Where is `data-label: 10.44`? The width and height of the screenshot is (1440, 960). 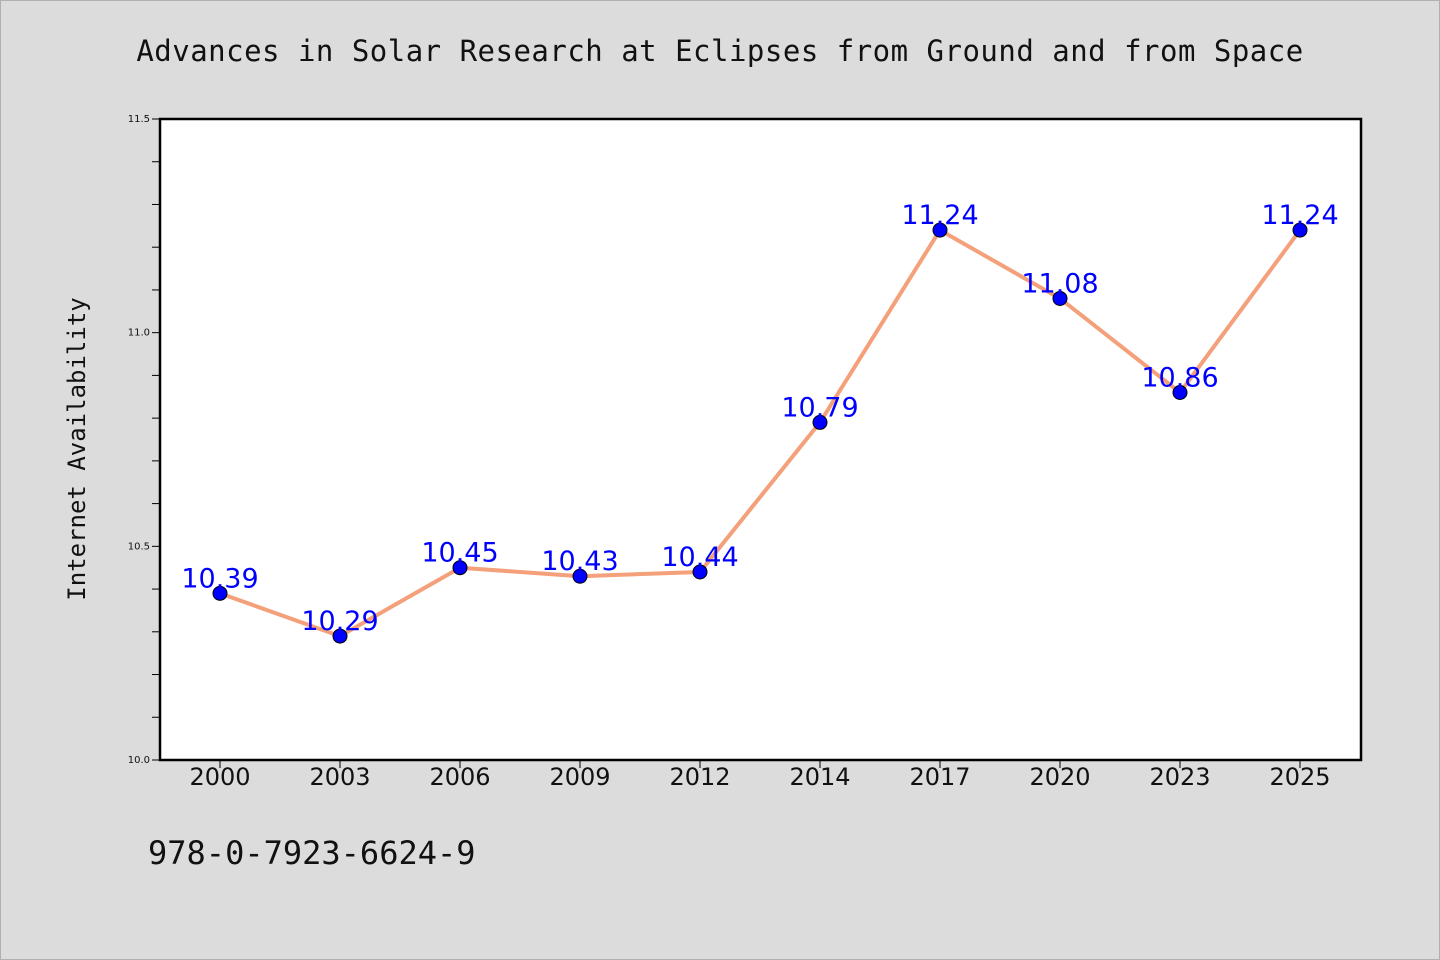
data-label: 10.44 is located at coordinates (699, 557).